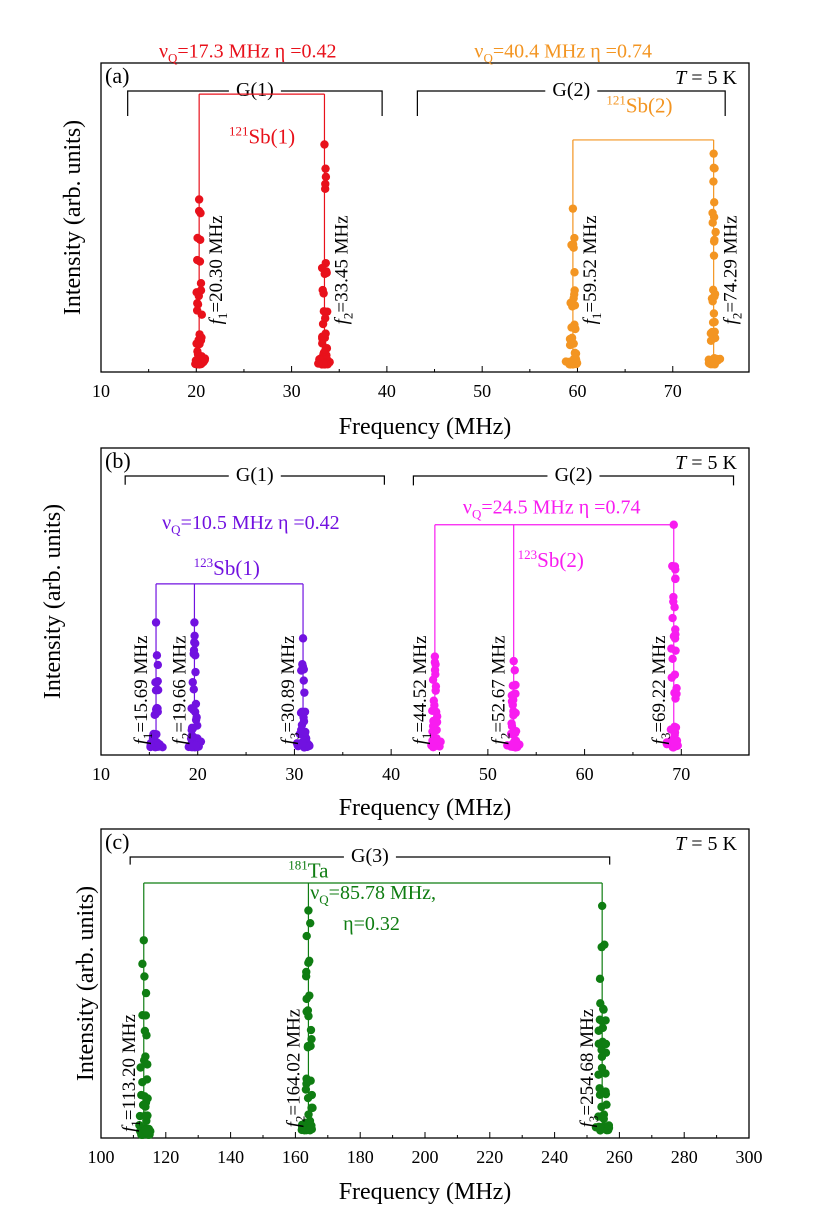 Image resolution: width=830 pixels, height=1213 pixels. Describe the element at coordinates (661, 103) in the screenshot. I see `group-bracket-line-right` at that location.